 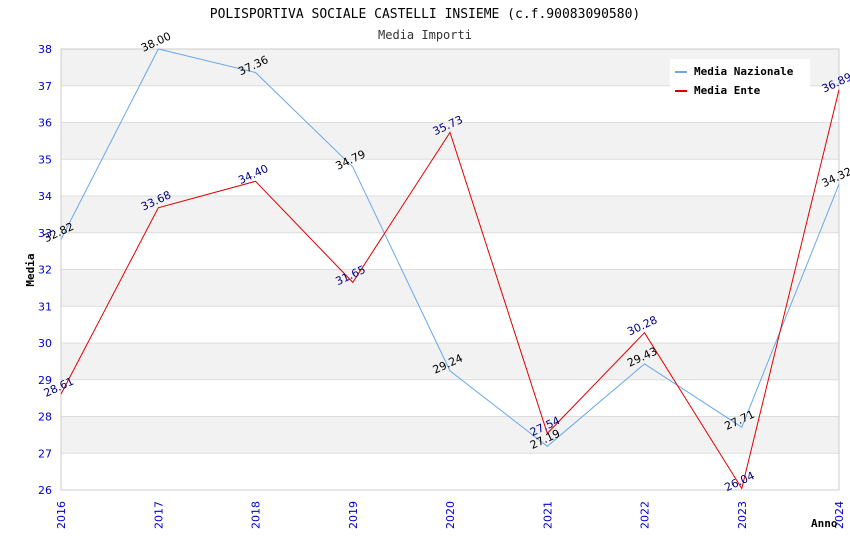 I want to click on x-tick-label: 2017, so click(x=158, y=515).